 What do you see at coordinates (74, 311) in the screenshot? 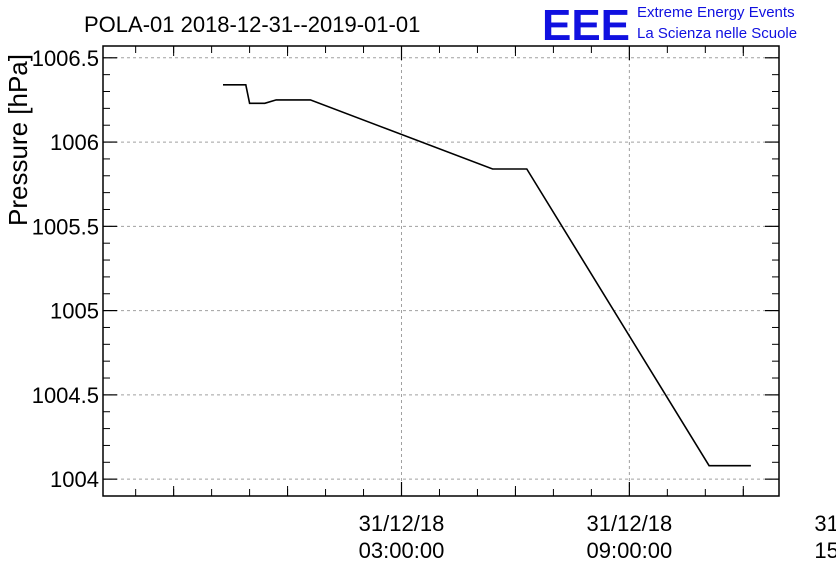
I see `y-tick-label: 1005` at bounding box center [74, 311].